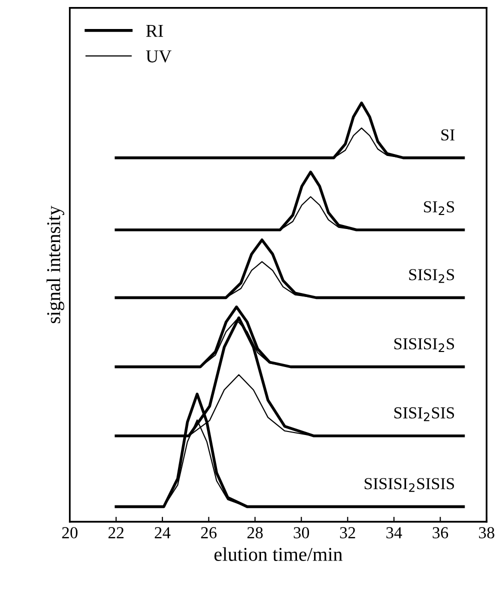 The image size is (495, 606). What do you see at coordinates (302, 532) in the screenshot?
I see `x-tick-label: 30` at bounding box center [302, 532].